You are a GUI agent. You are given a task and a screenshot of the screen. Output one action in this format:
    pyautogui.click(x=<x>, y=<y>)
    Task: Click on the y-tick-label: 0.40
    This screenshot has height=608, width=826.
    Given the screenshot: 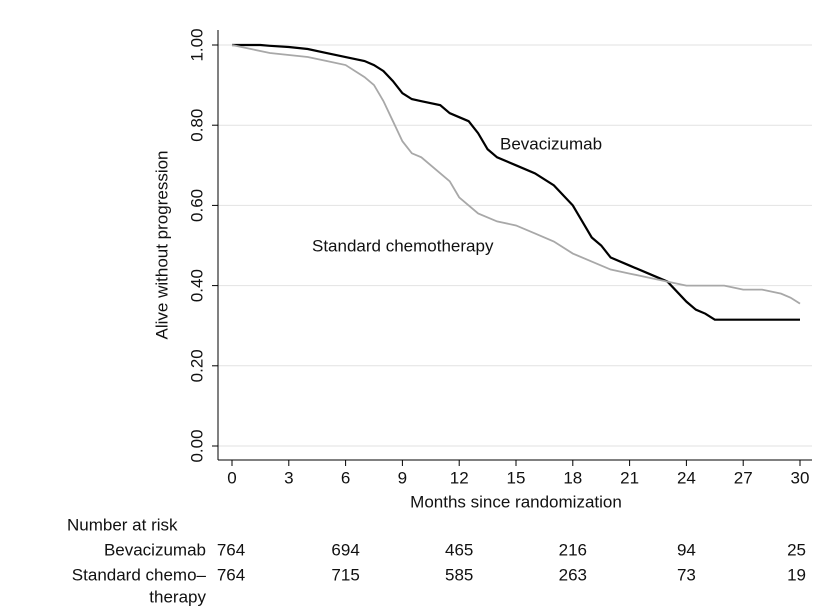 What is the action you would take?
    pyautogui.click(x=196, y=285)
    